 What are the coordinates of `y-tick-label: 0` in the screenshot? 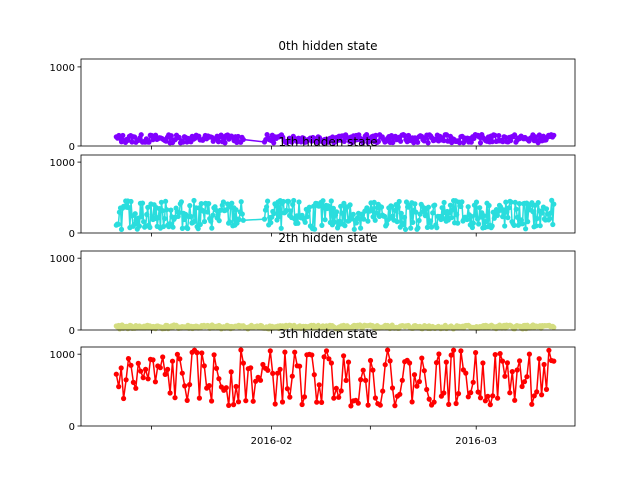 It's located at (72, 147).